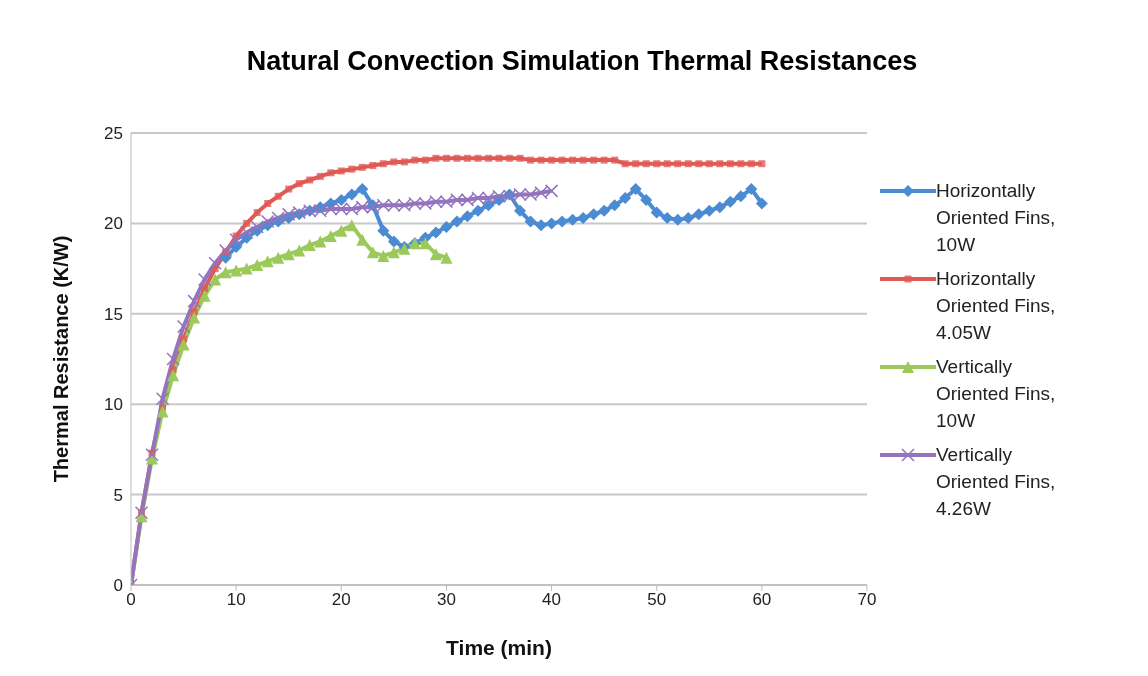 This screenshot has width=1148, height=676. Describe the element at coordinates (657, 600) in the screenshot. I see `x-tick-label: 50` at that location.